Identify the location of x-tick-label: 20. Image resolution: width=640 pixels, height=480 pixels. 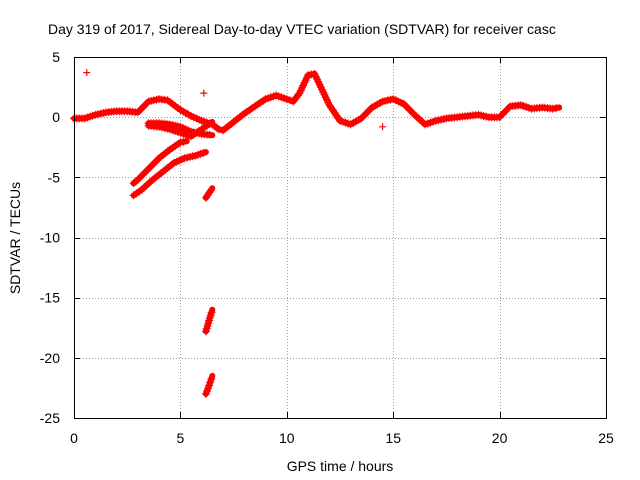
(500, 438).